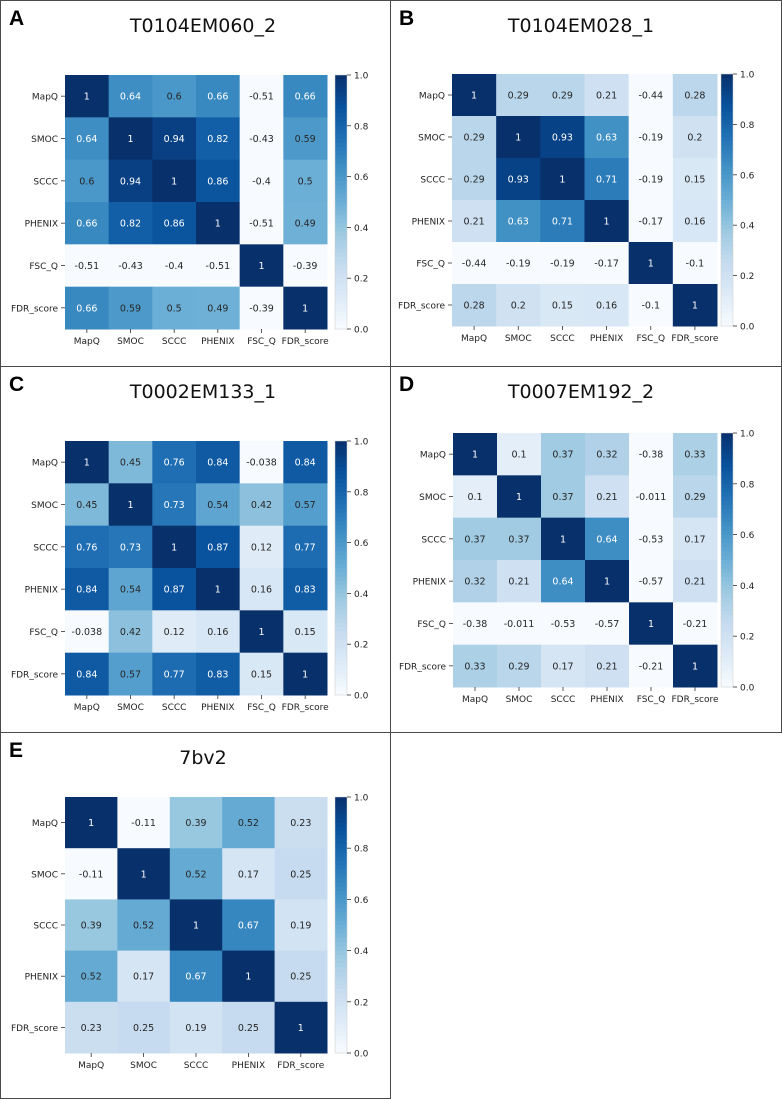 The width and height of the screenshot is (782, 1099). I want to click on cell-value-label: 0.73, so click(174, 505).